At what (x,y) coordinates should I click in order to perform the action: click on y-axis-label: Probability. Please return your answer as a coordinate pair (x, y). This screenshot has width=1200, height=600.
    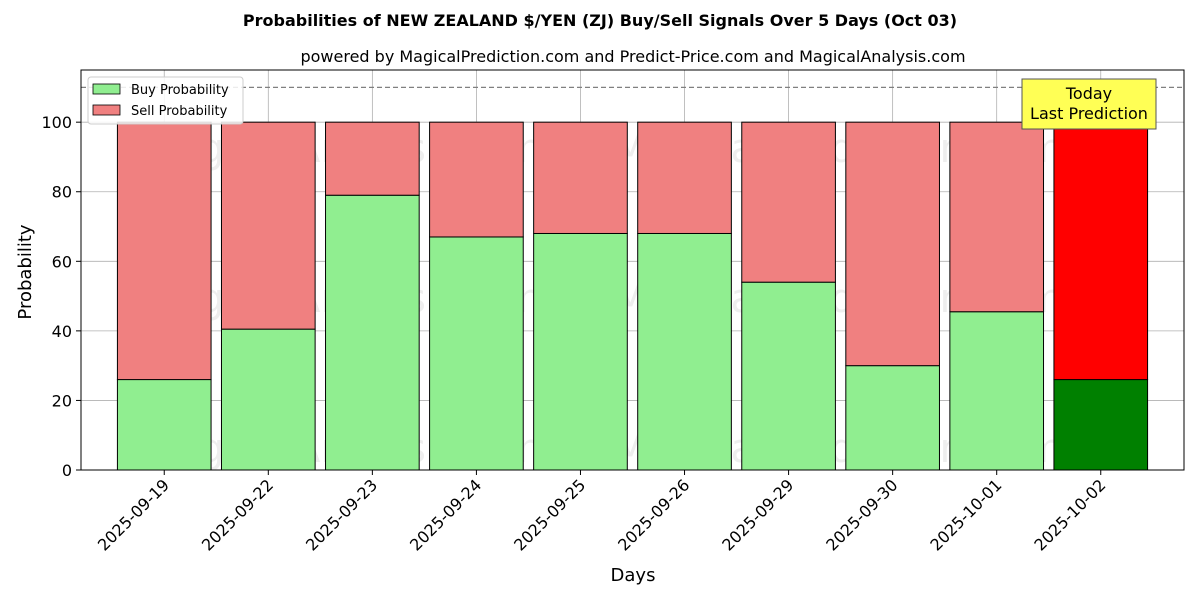
    Looking at the image, I should click on (25, 271).